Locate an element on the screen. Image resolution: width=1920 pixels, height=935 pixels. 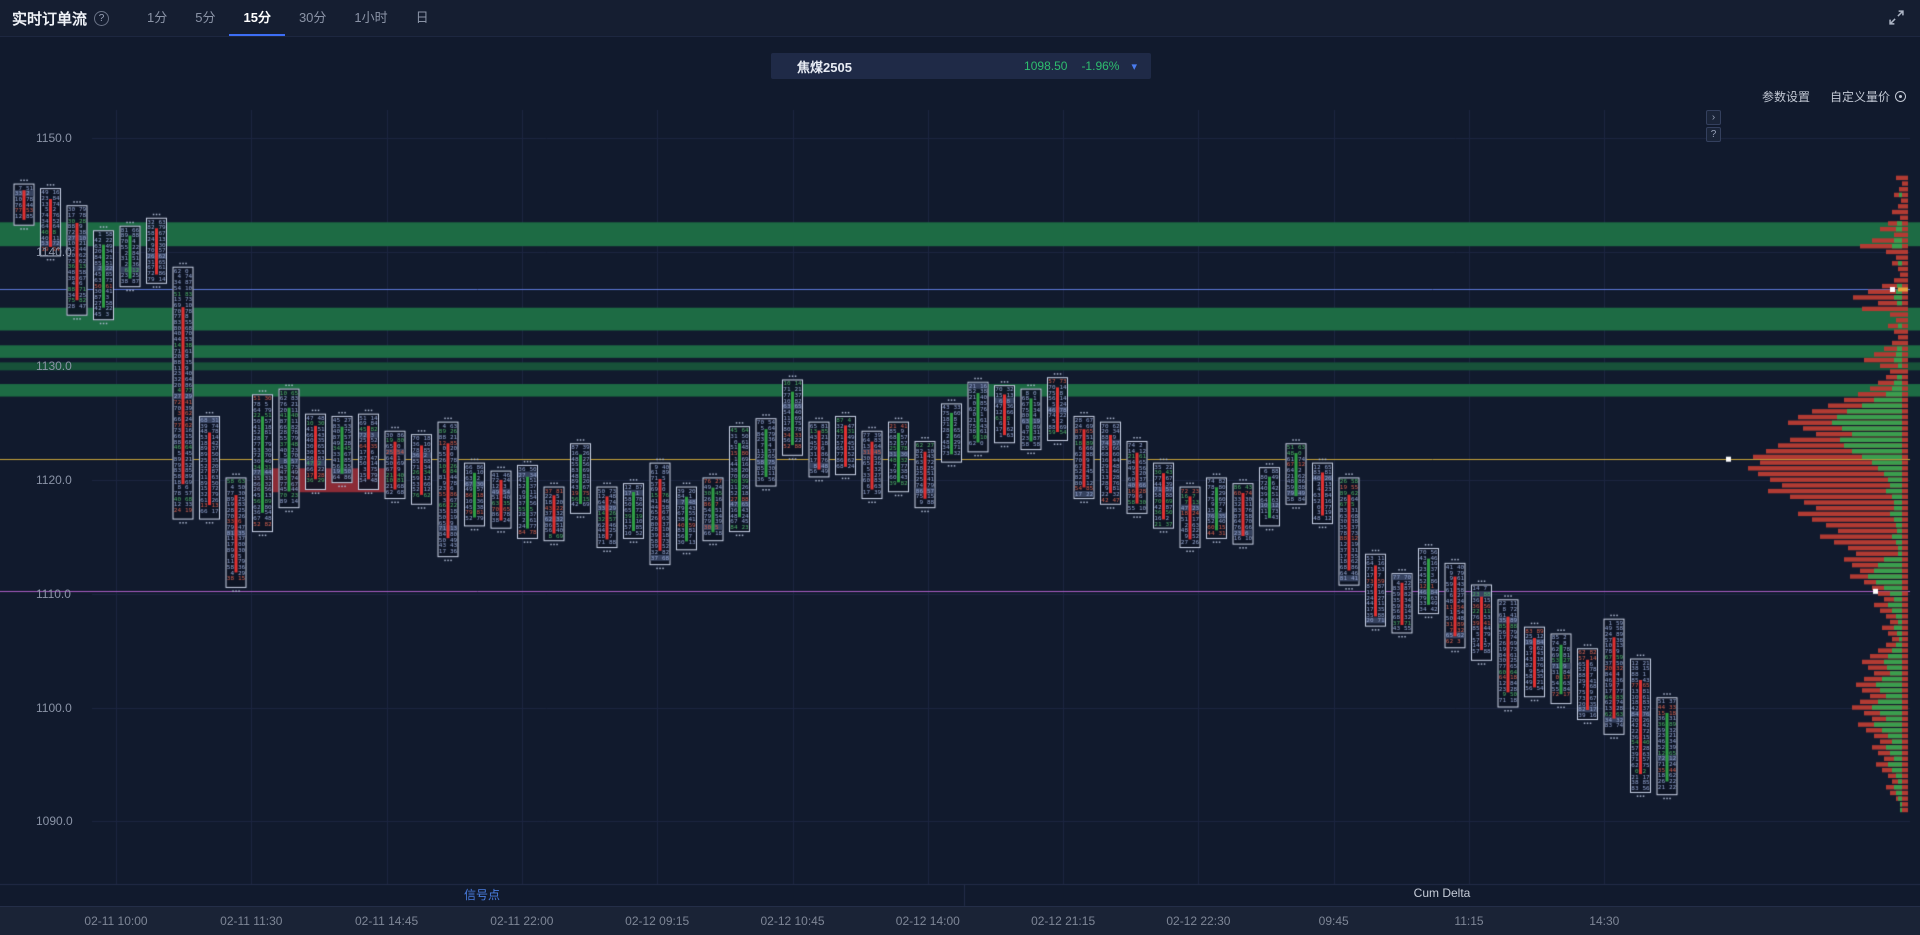
parameter-settings-button: 参数设置 is located at coordinates (1785, 97).